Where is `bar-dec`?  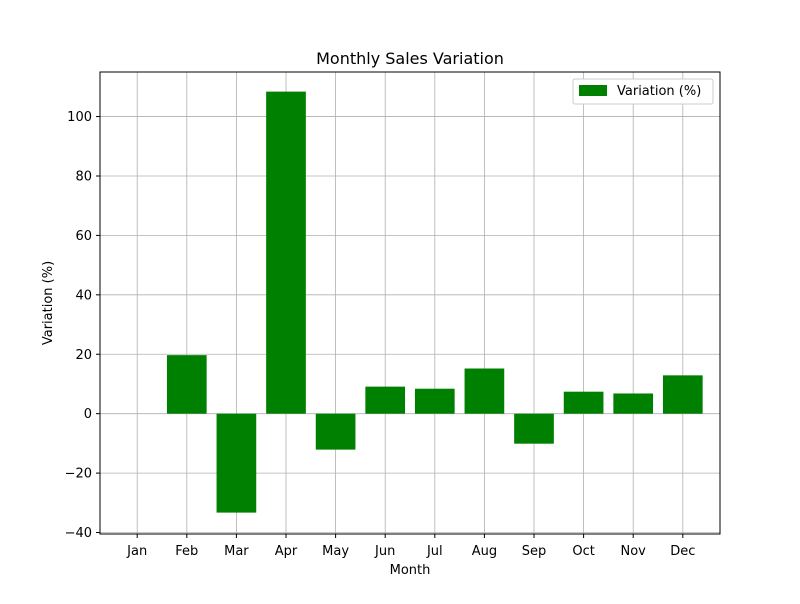
bar-dec is located at coordinates (682, 394).